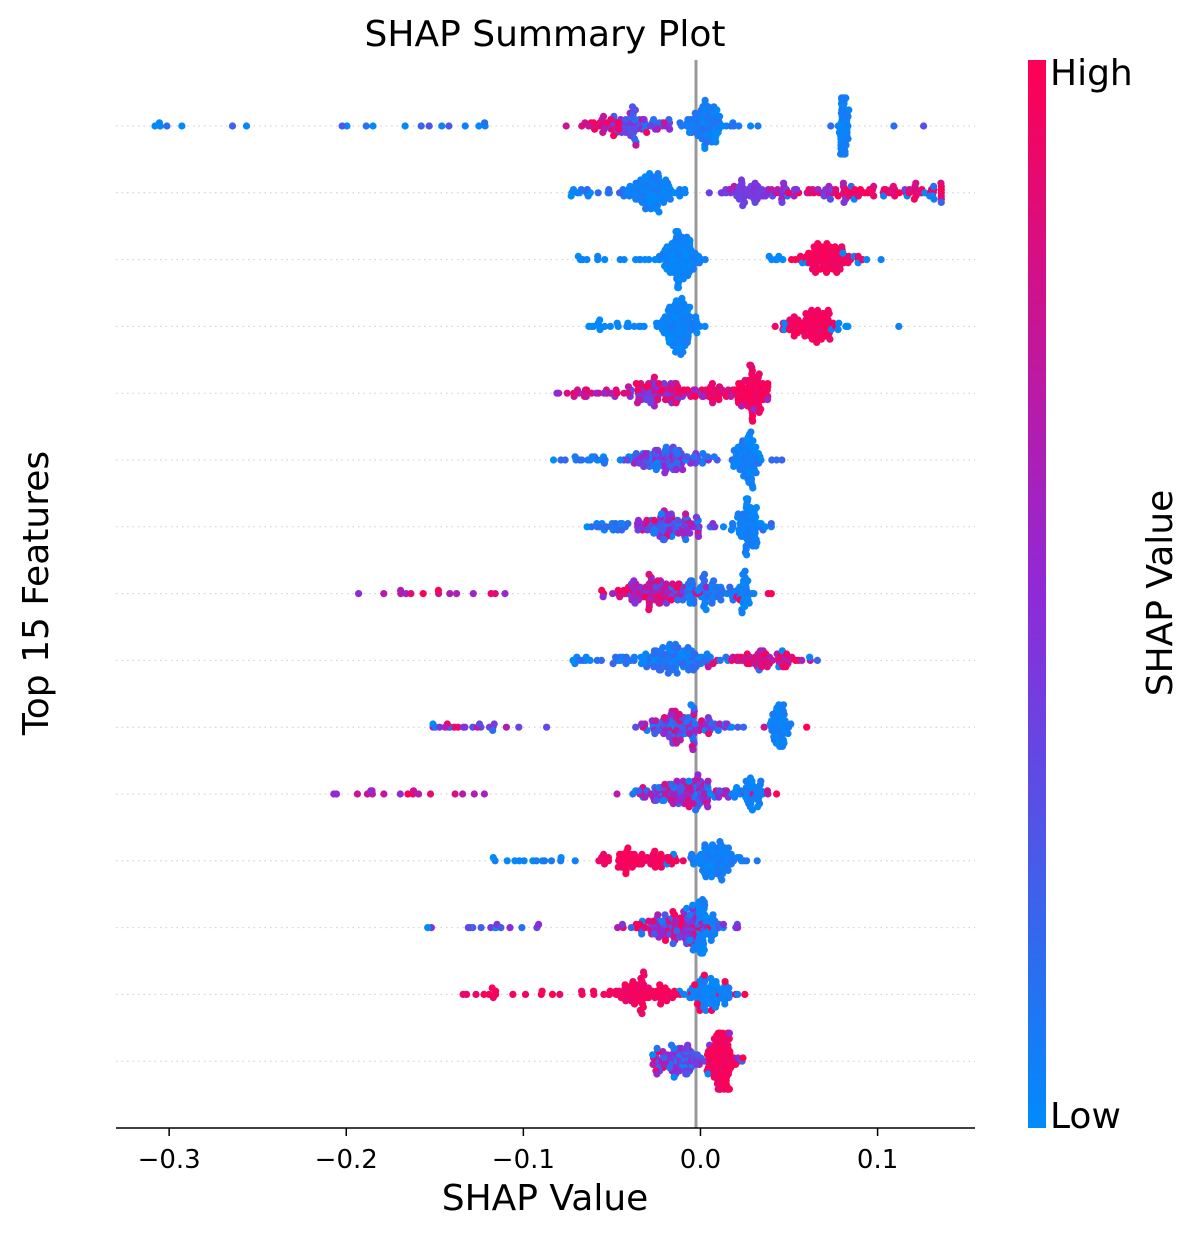  What do you see at coordinates (1160, 593) in the screenshot?
I see `colorbar-title: SHAP Value` at bounding box center [1160, 593].